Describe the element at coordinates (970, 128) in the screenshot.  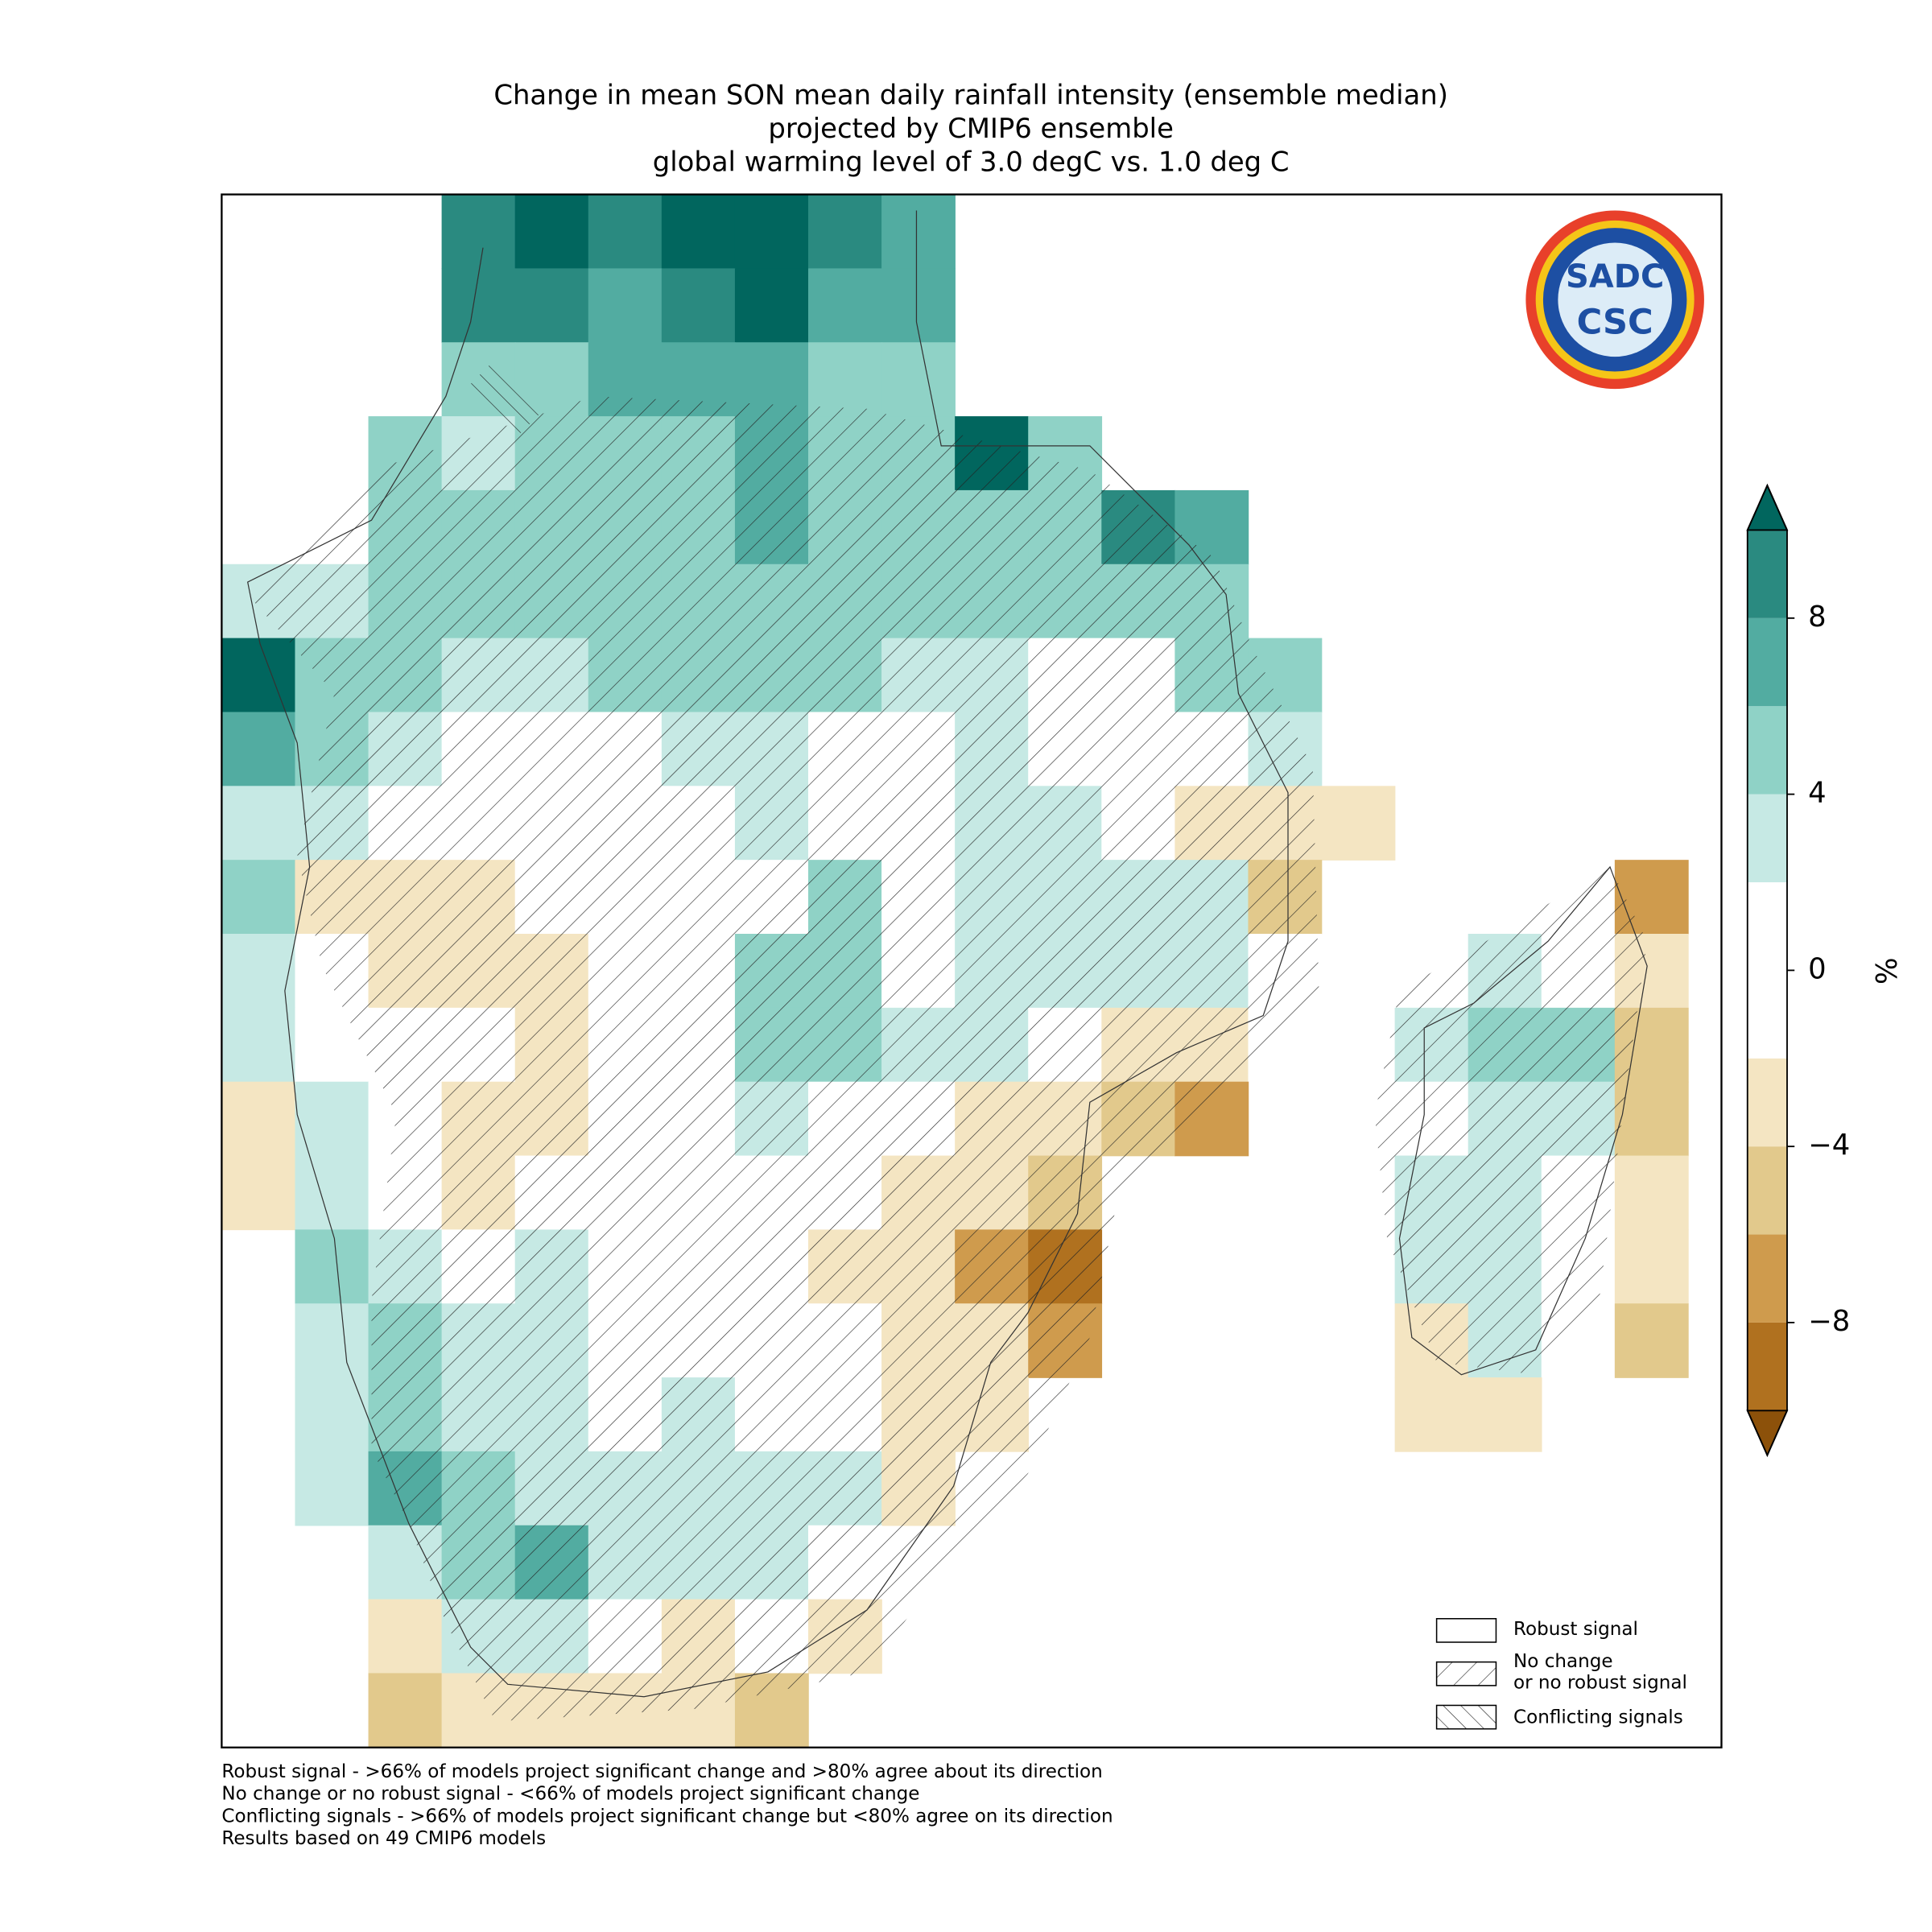
I see `title-line: projected by CMIP6 ensemble` at that location.